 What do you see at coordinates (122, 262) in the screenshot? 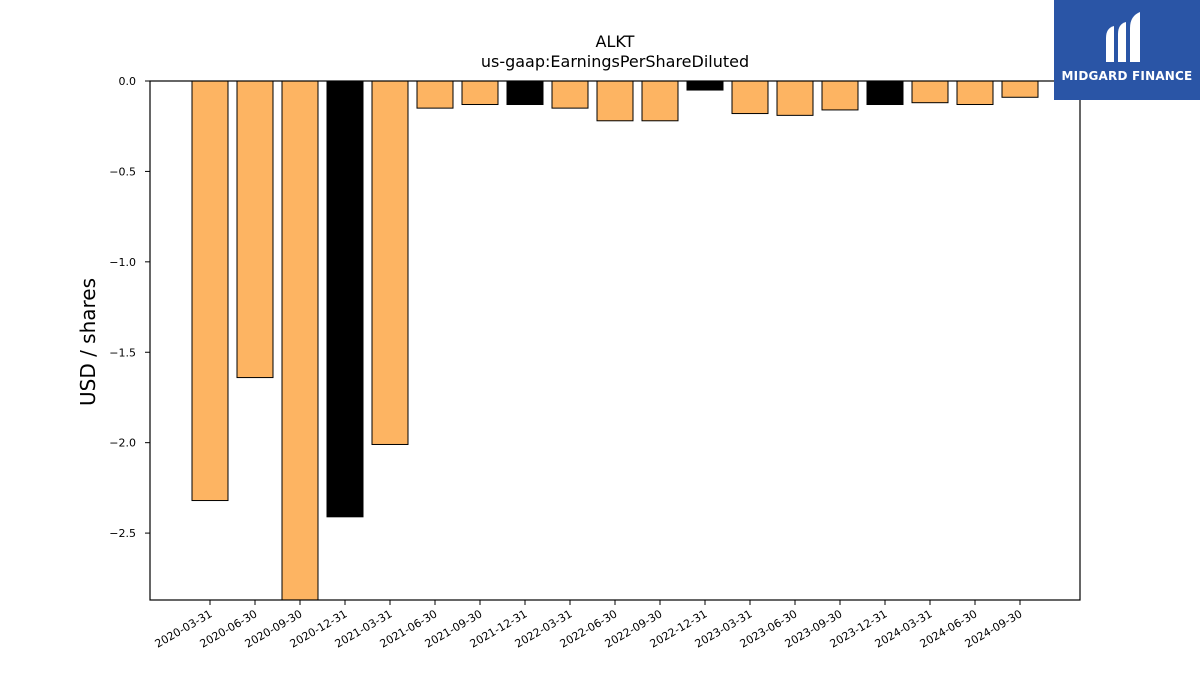
I see `y-tick-label: −1.0` at bounding box center [122, 262].